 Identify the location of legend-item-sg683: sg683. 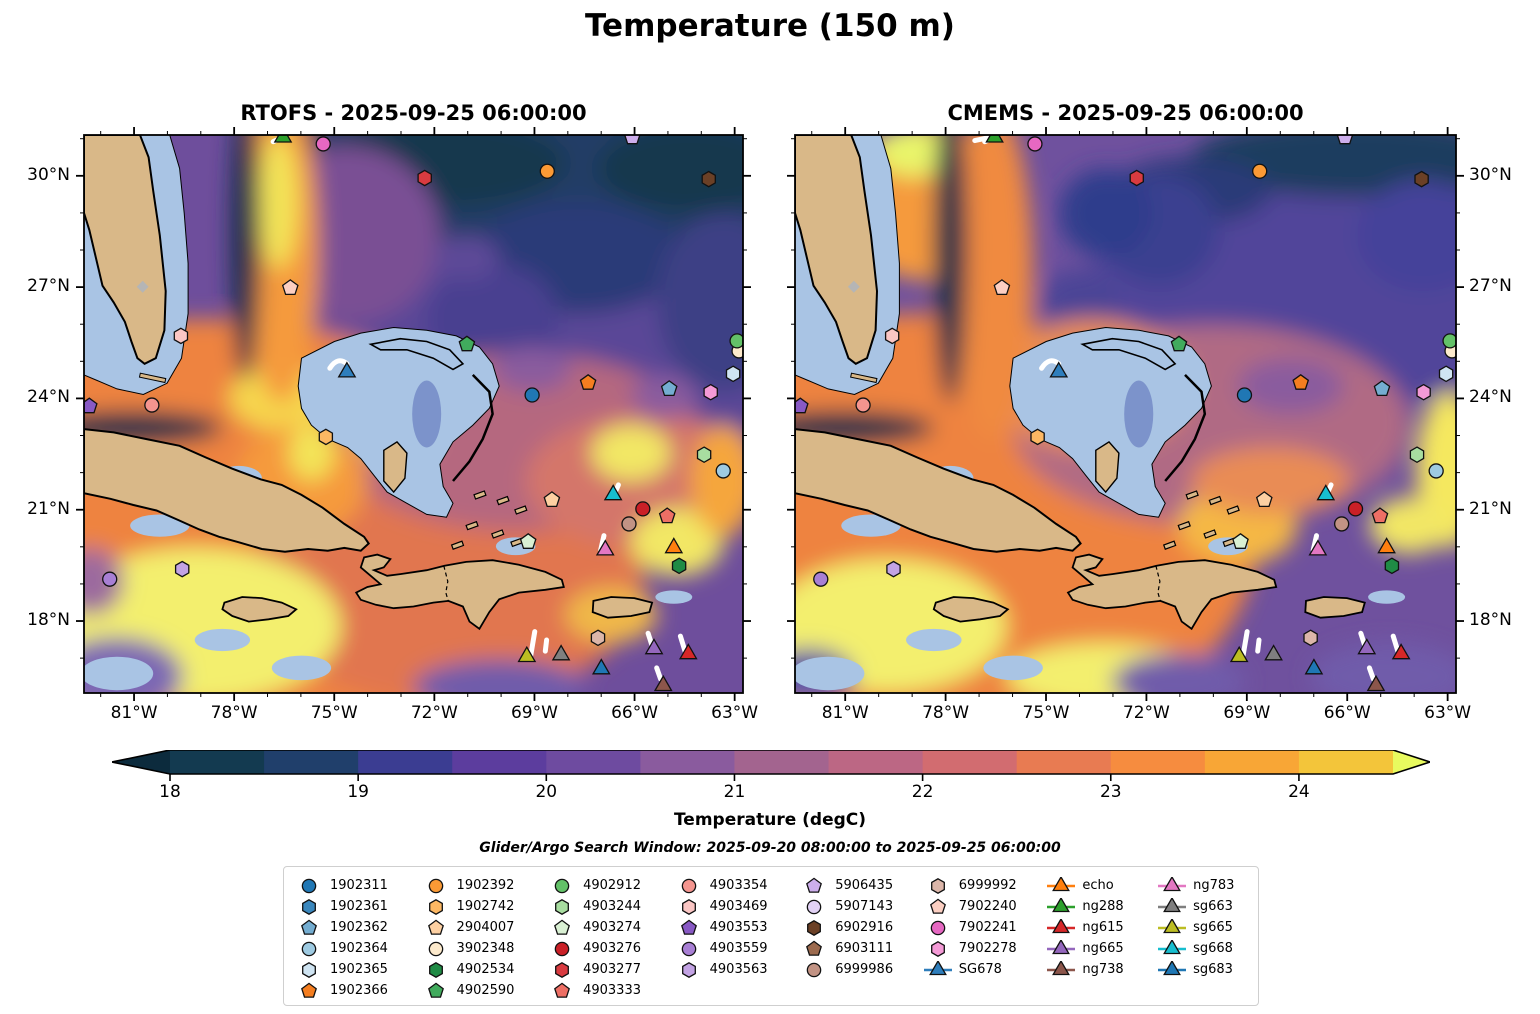
(1204, 969).